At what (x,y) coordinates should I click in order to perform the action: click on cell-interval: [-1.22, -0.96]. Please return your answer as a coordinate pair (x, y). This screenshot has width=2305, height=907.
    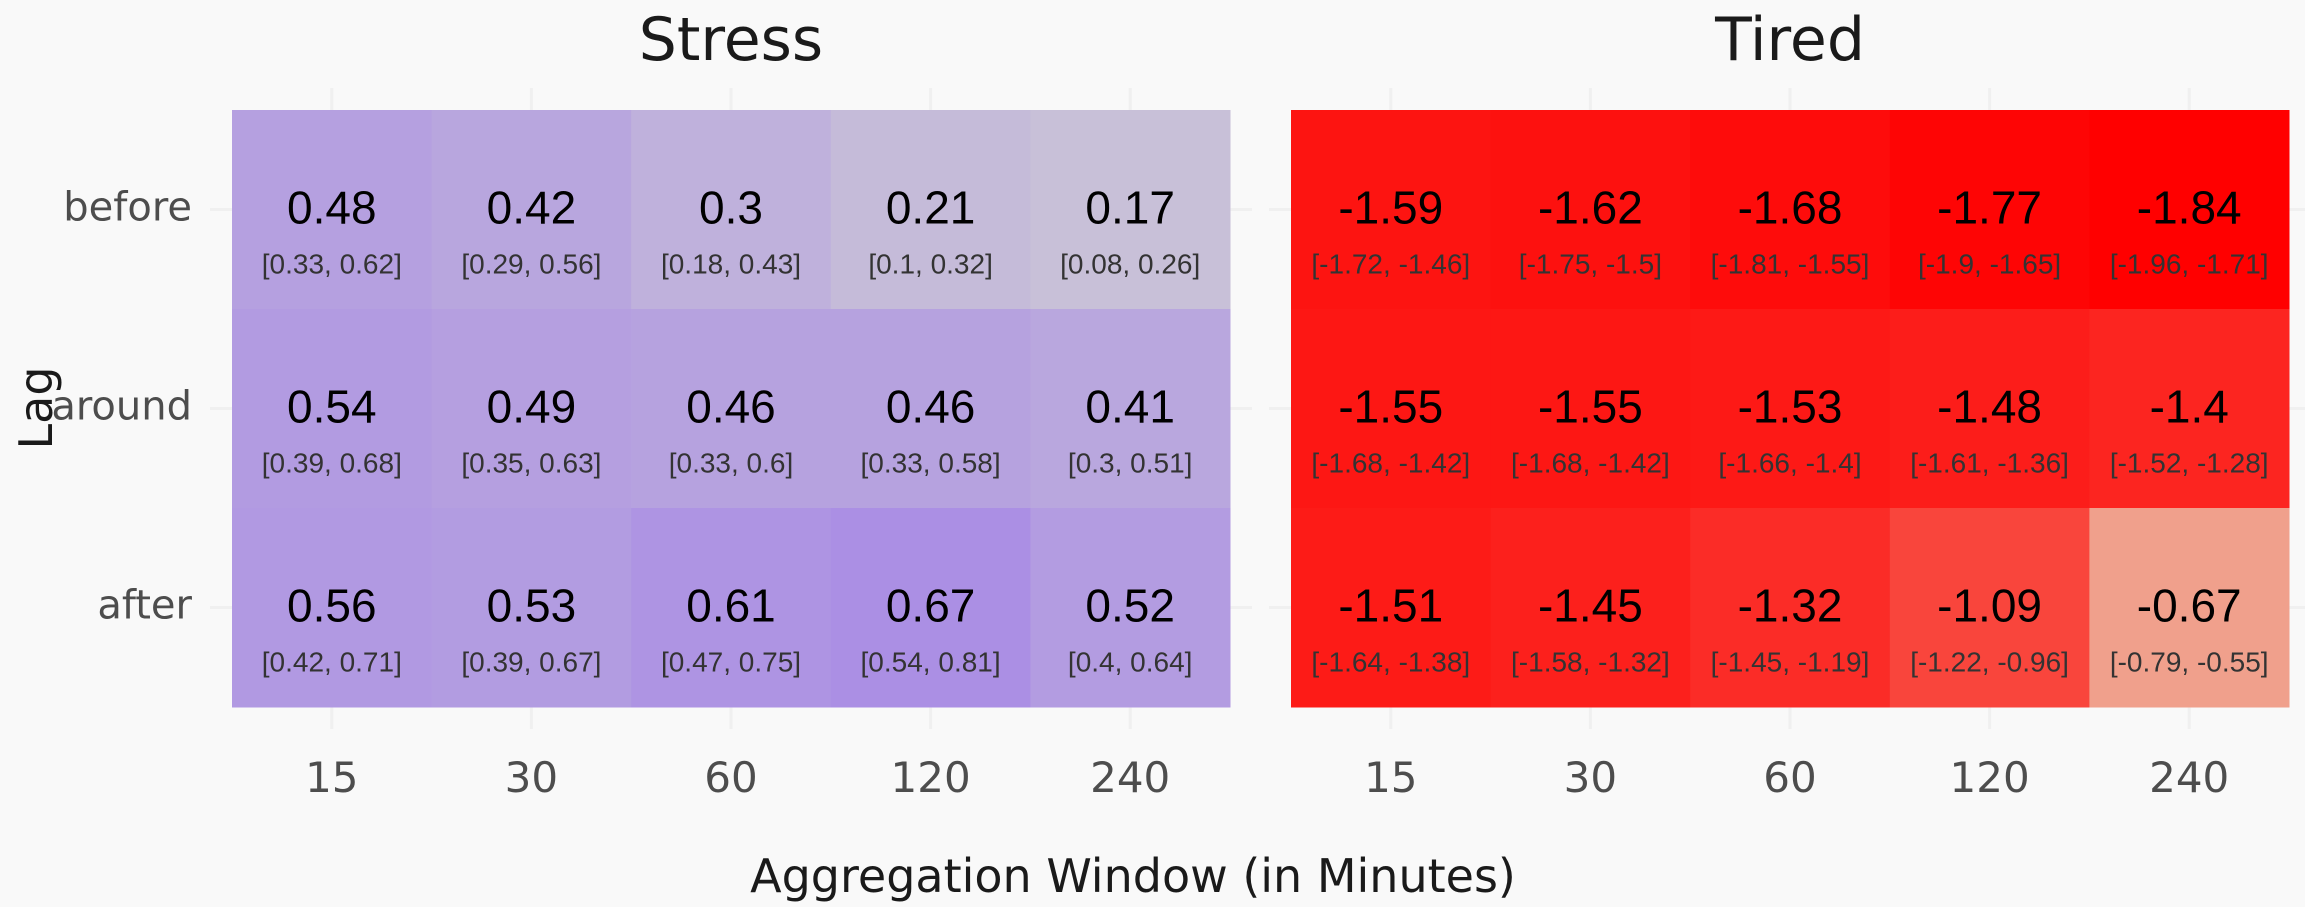
    Looking at the image, I should click on (1989, 662).